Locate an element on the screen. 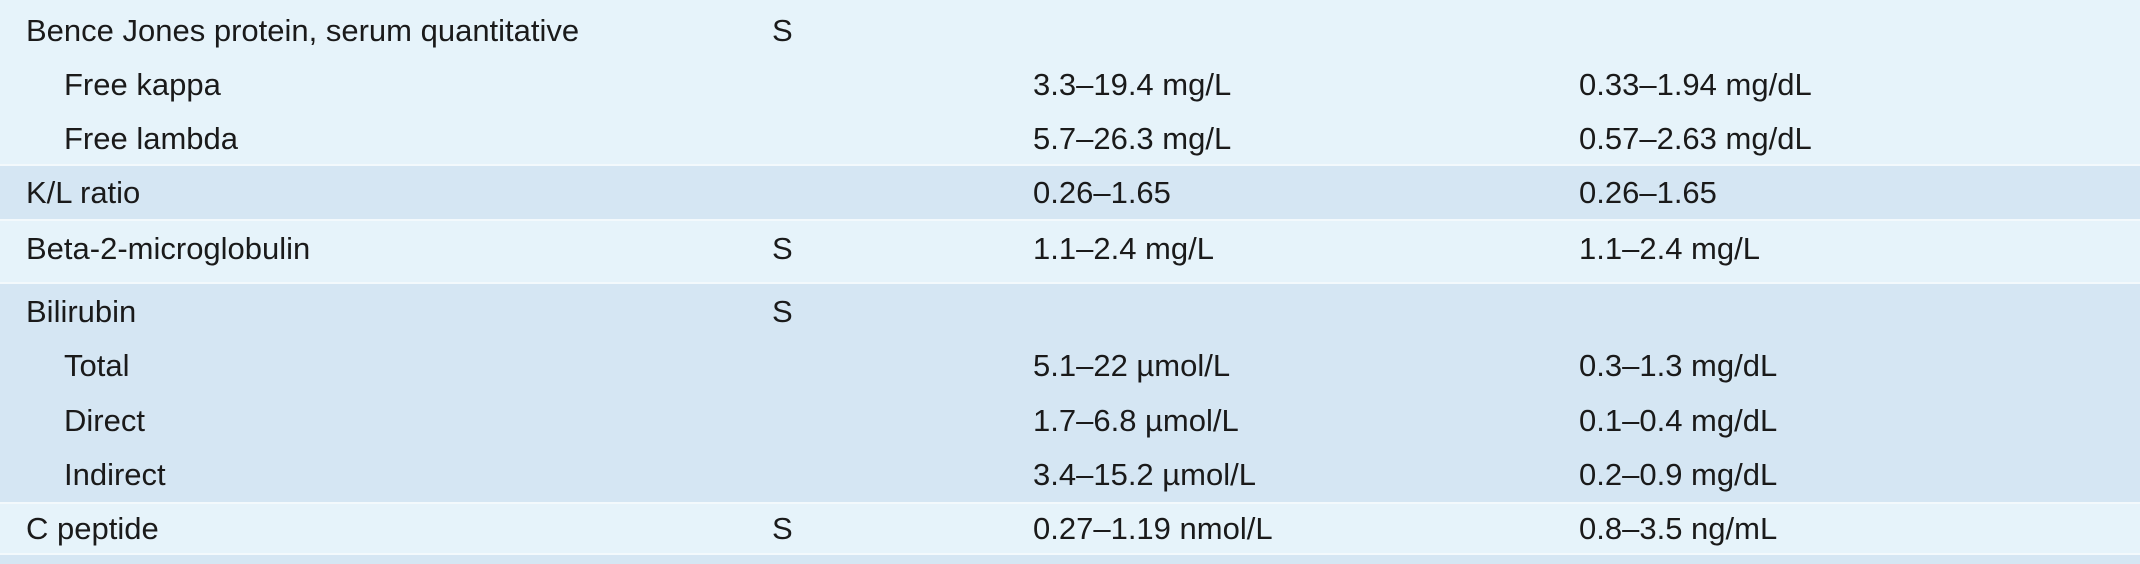 This screenshot has width=2140, height=564. table-row: Bilirubin S is located at coordinates (1070, 311).